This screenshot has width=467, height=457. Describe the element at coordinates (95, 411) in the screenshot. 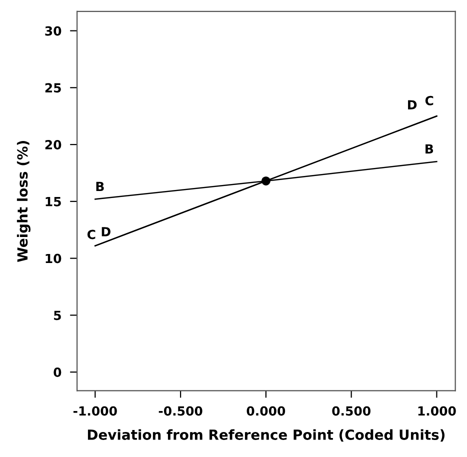

I see `x-tick-label: -1.000` at that location.